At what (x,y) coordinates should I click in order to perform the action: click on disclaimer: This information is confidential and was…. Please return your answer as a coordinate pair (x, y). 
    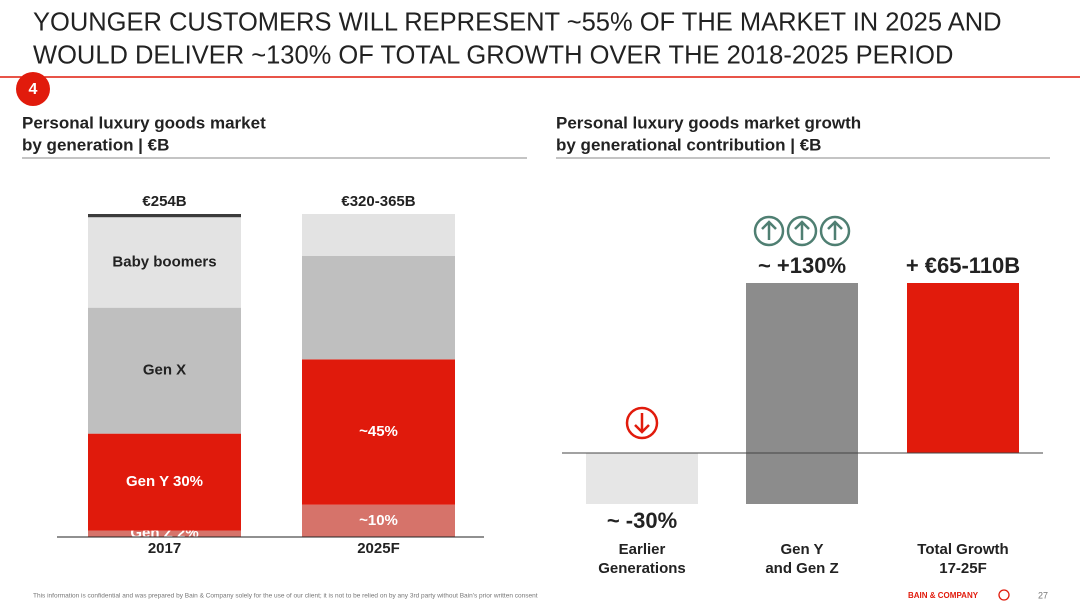
    Looking at the image, I should click on (285, 596).